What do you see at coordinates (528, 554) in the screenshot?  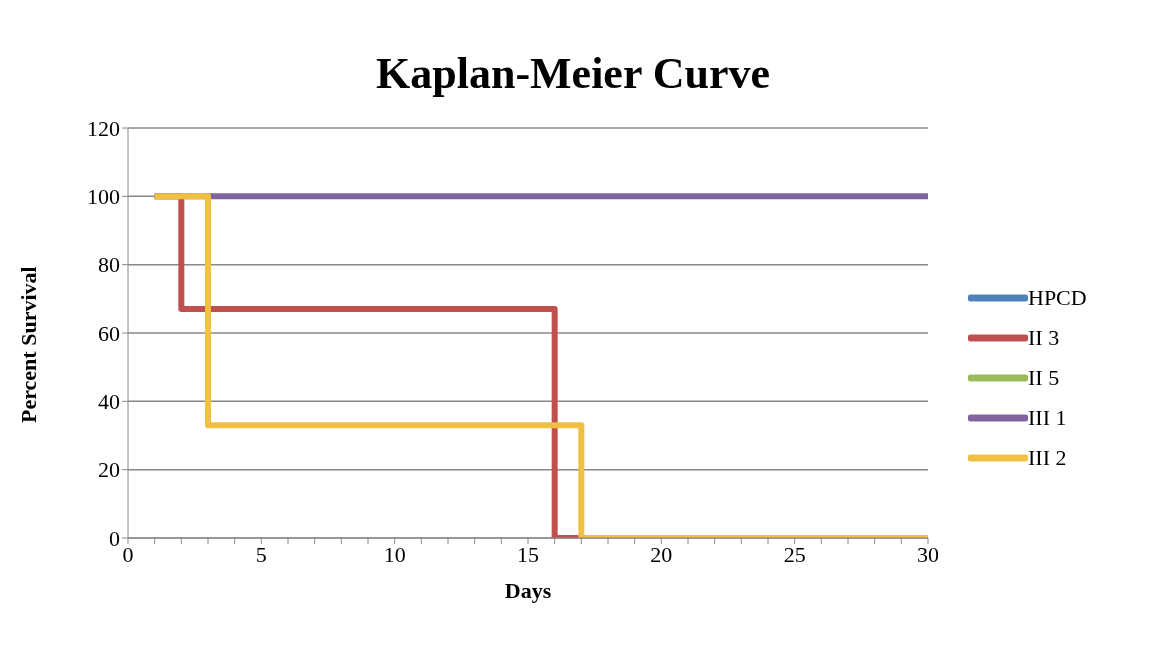 I see `x-tick-label: 15` at bounding box center [528, 554].